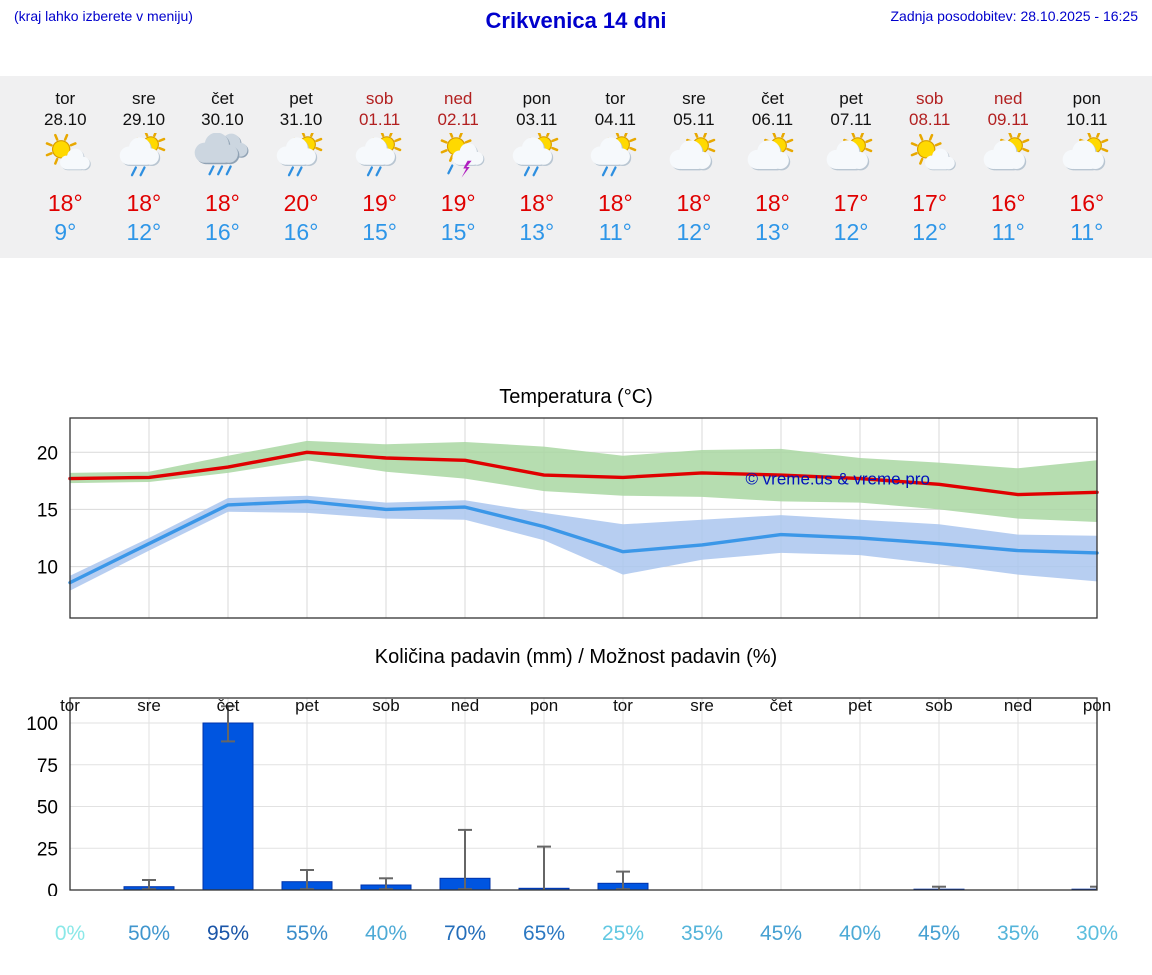 Image resolution: width=1152 pixels, height=975 pixels. What do you see at coordinates (42, 724) in the screenshot?
I see `svg-text: 100` at bounding box center [42, 724].